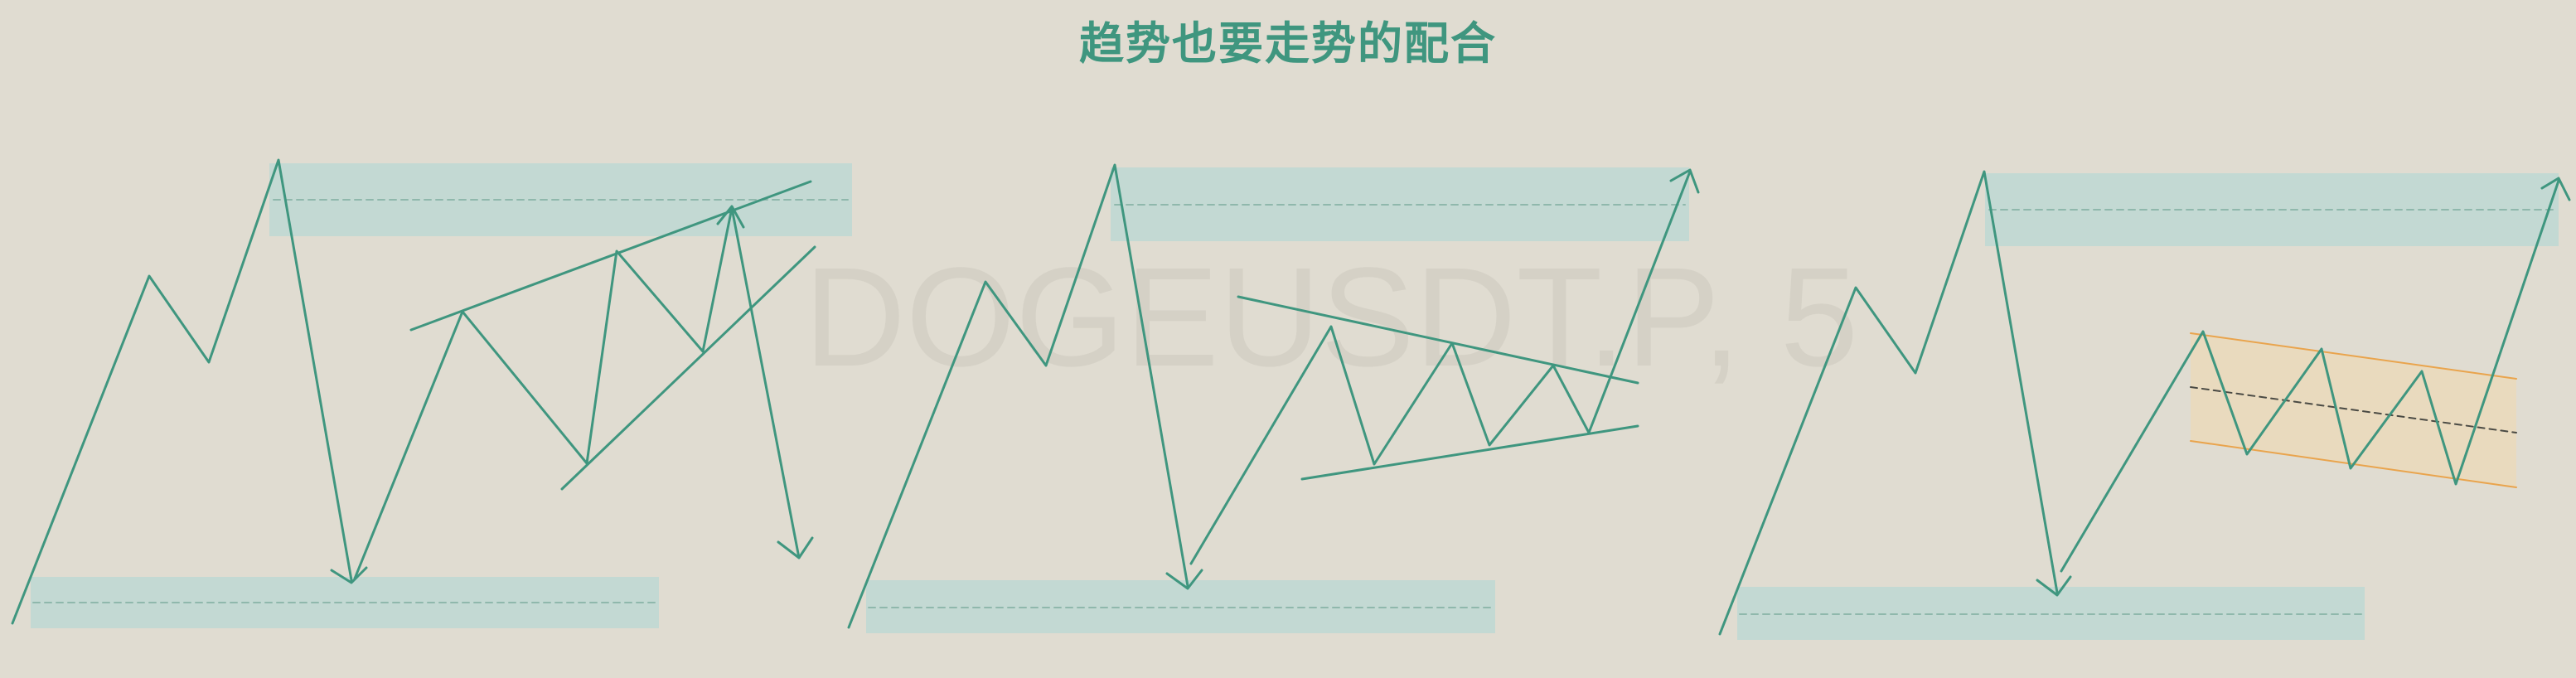  I want to click on wedge-upper-line, so click(610, 256).